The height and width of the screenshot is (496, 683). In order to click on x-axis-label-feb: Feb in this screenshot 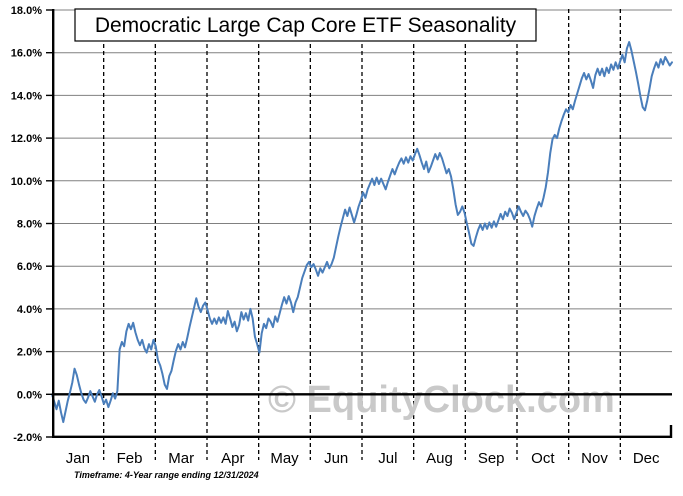, I will do `click(130, 458)`.